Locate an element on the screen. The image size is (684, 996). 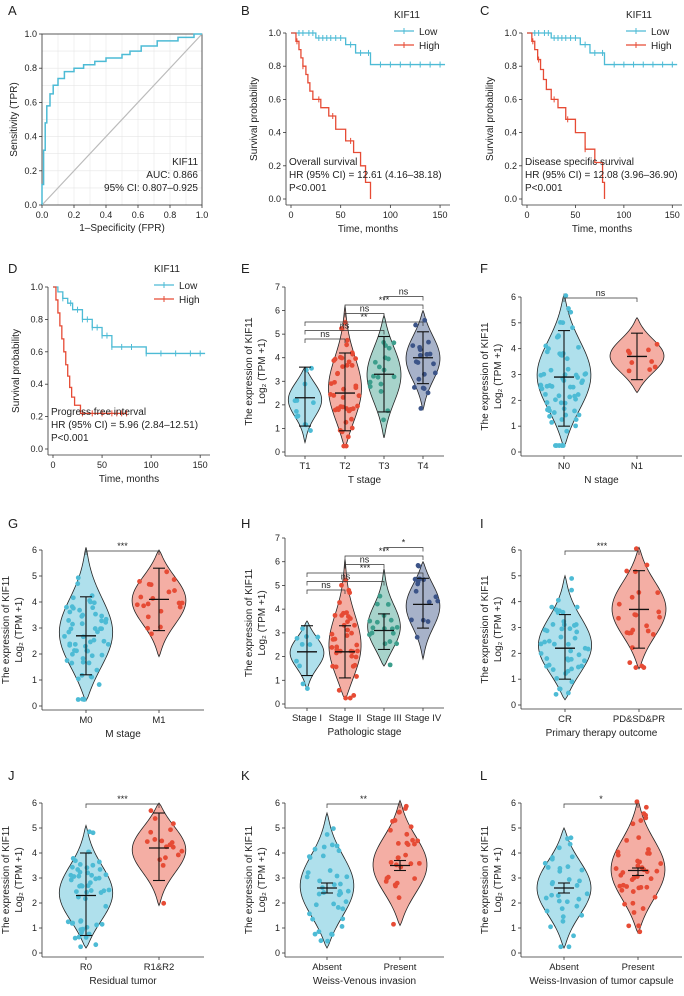
x-axis-label: N stage is located at coordinates (601, 480).